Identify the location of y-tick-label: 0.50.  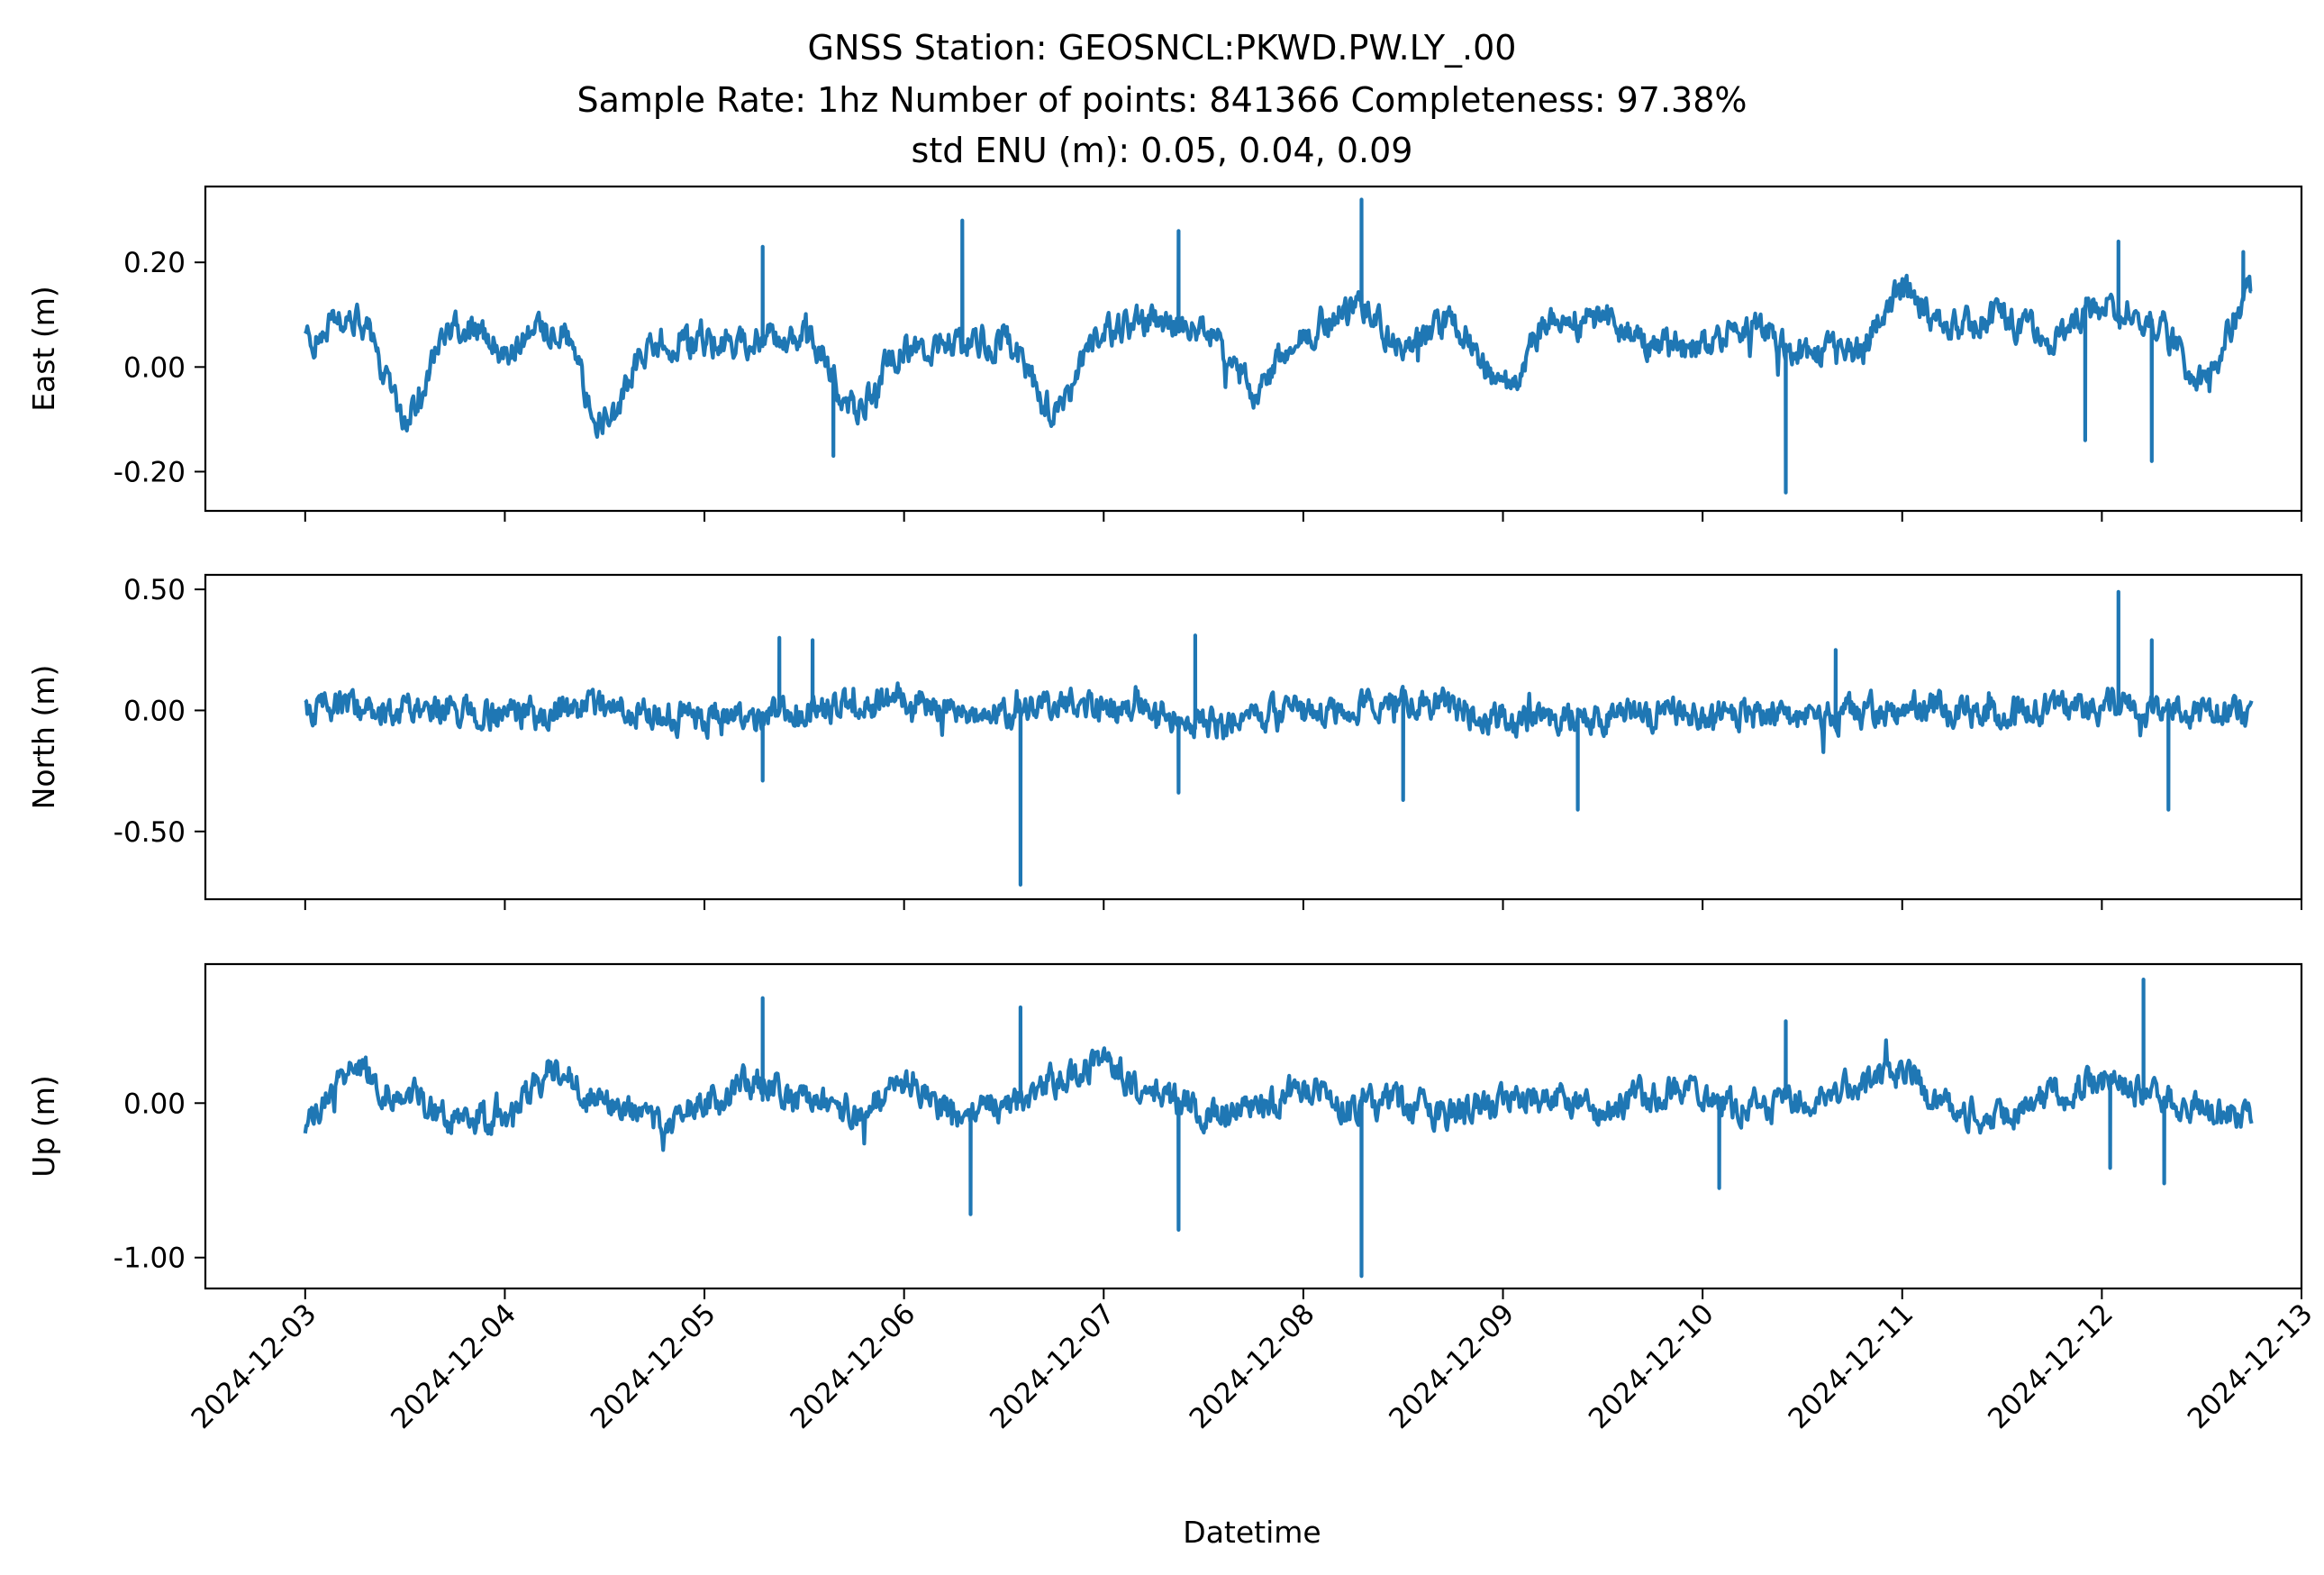
(155, 590).